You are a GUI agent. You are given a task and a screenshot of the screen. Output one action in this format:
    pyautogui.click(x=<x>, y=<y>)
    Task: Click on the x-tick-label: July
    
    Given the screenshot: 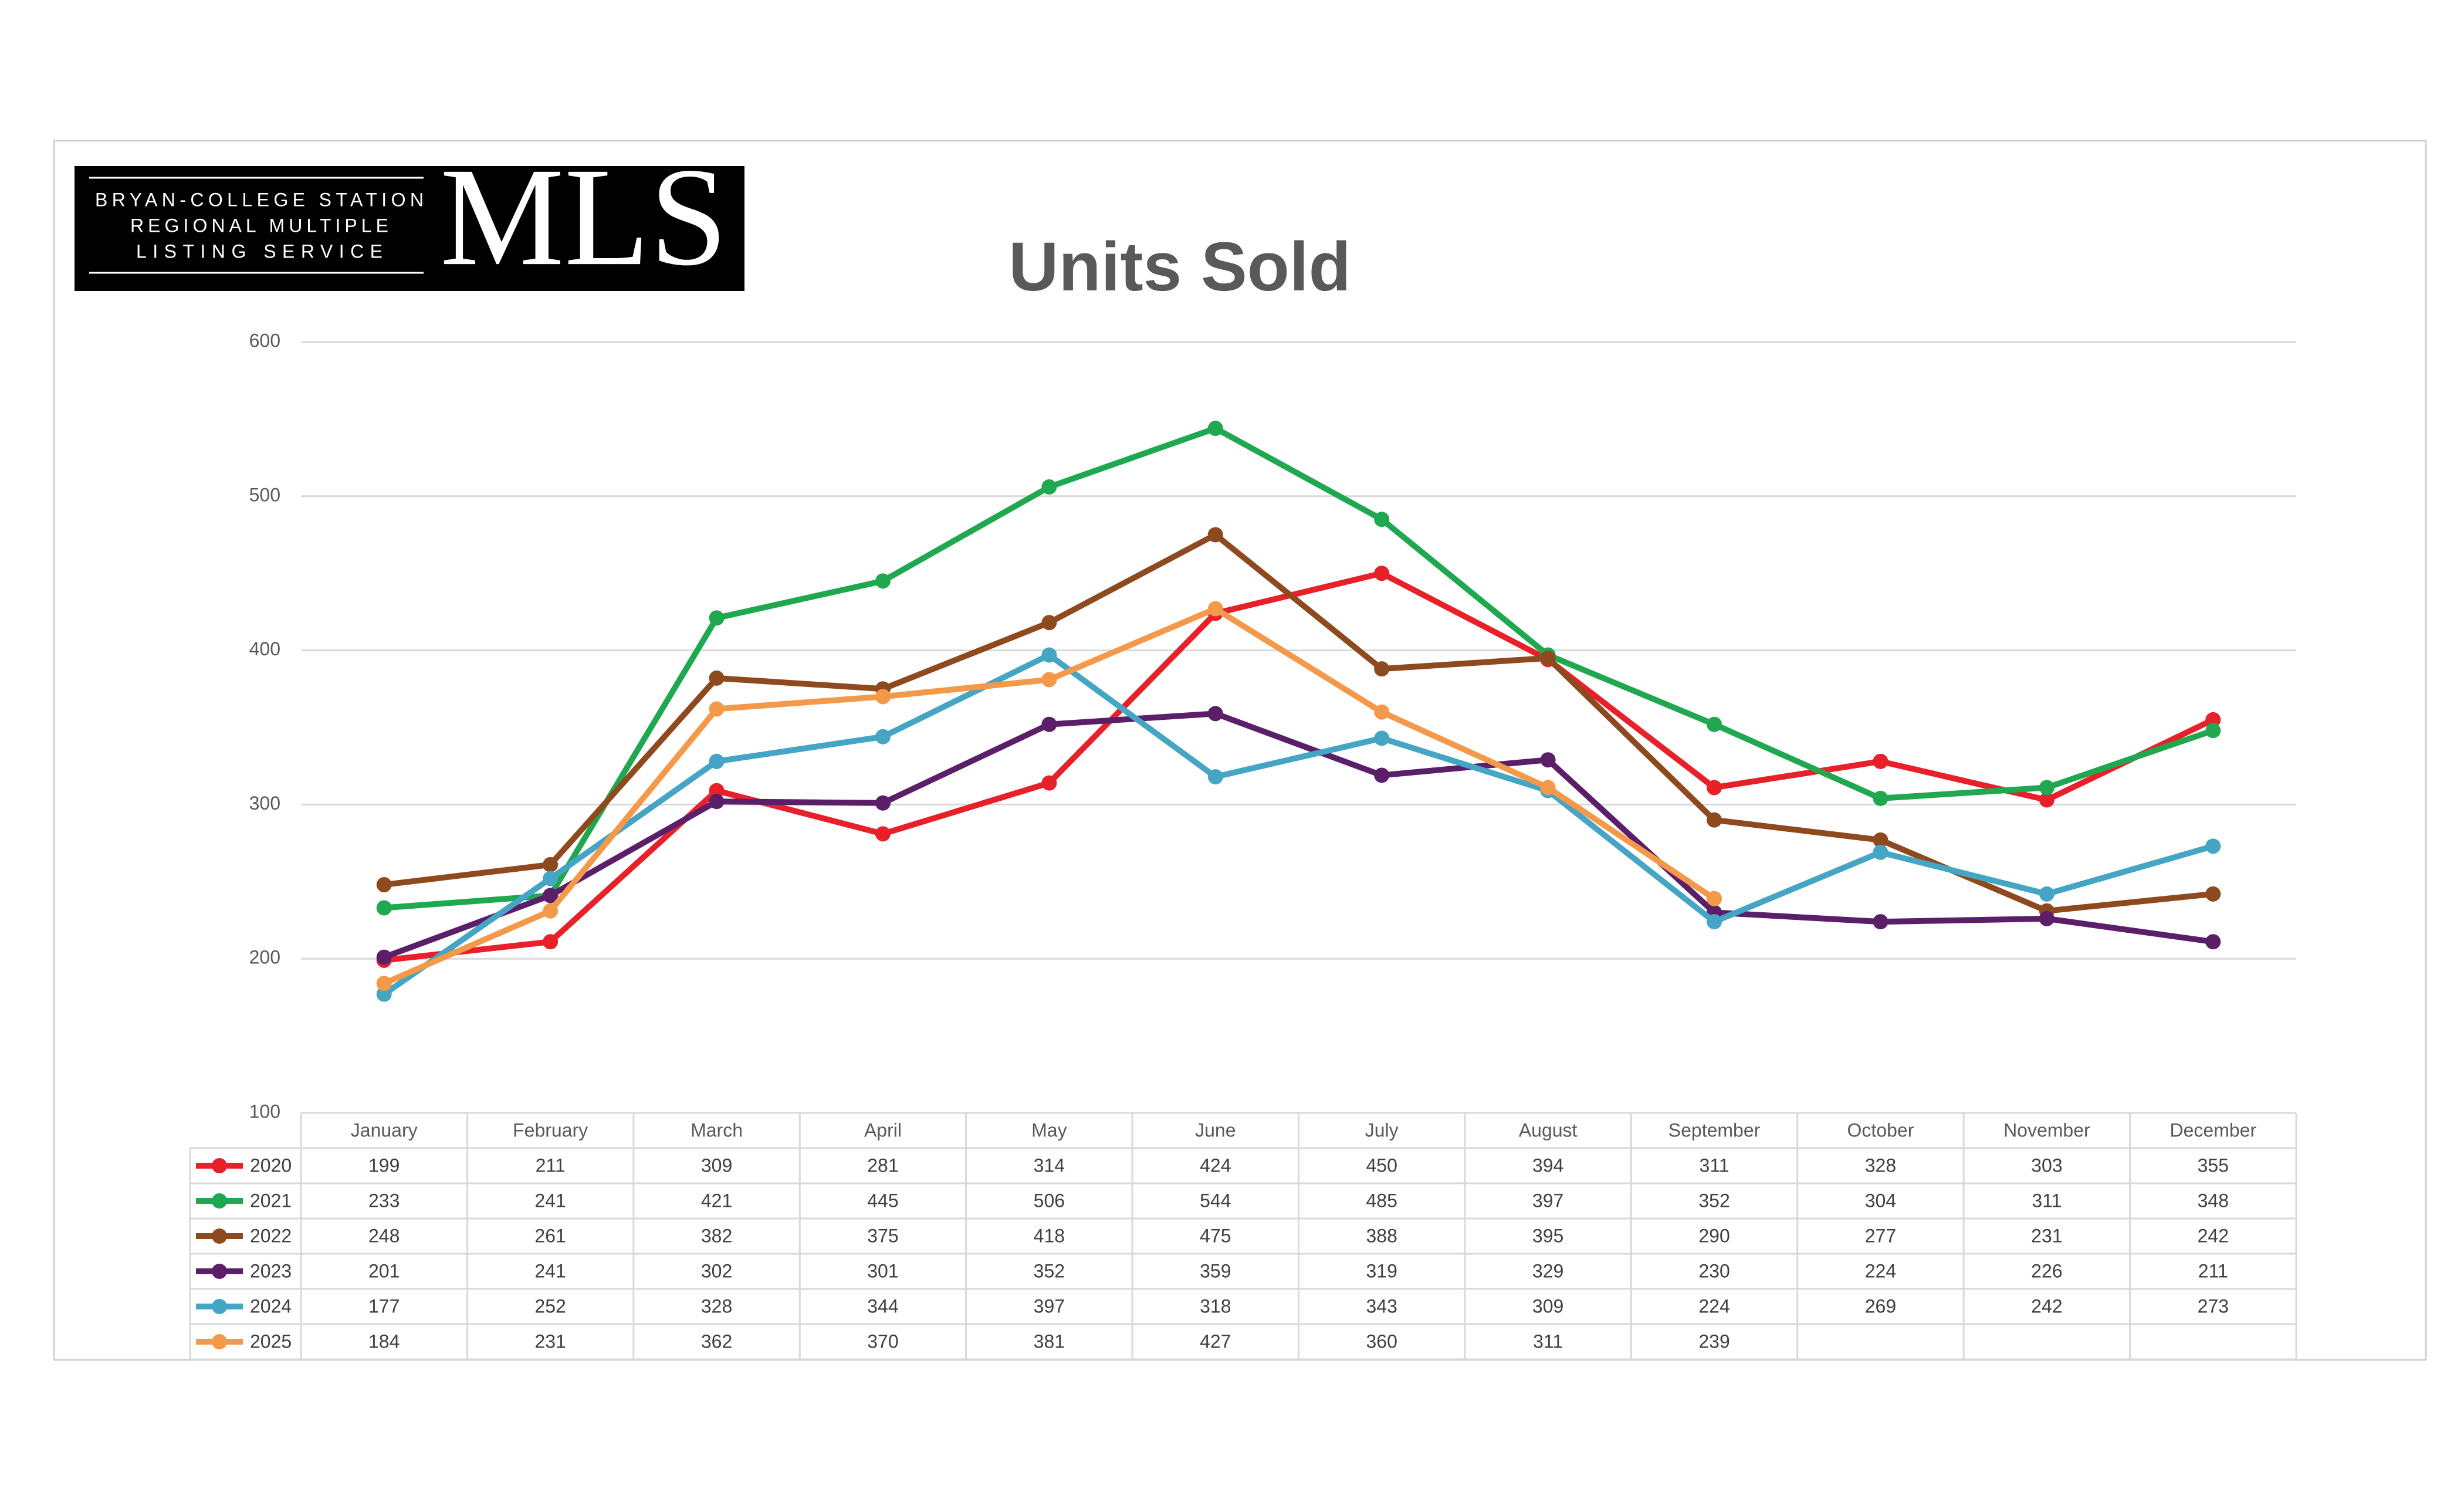 What is the action you would take?
    pyautogui.click(x=1382, y=1129)
    